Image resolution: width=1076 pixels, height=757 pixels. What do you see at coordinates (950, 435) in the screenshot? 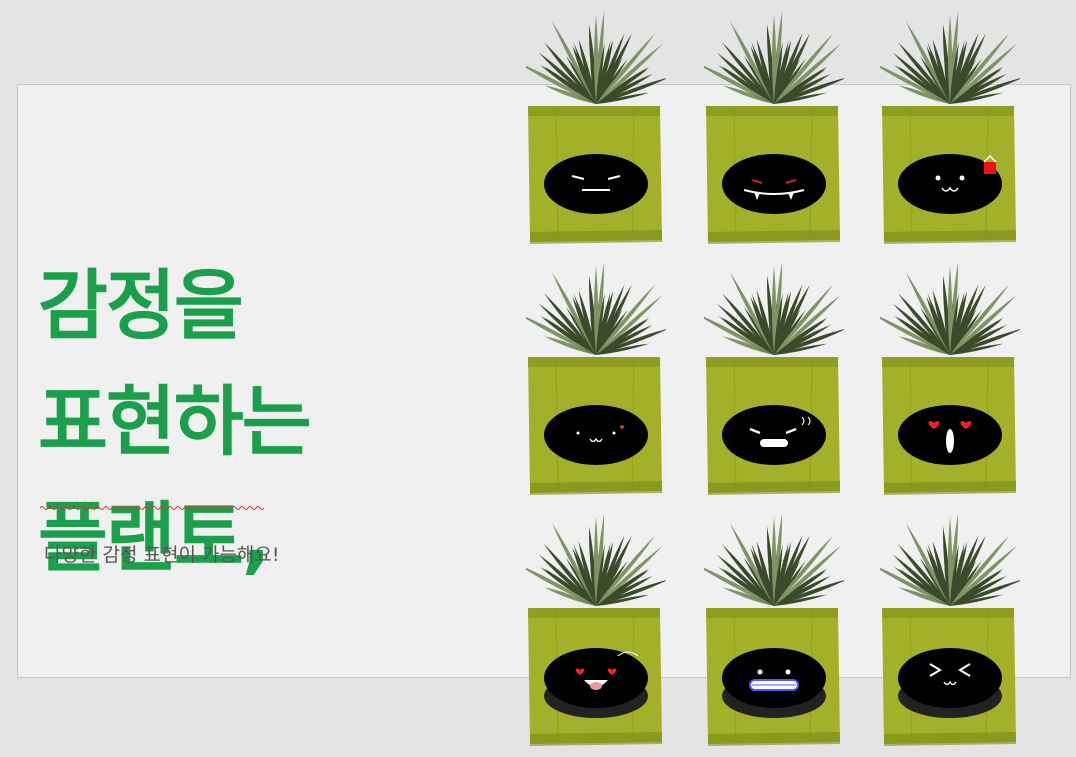
I see `face-love-surprised` at bounding box center [950, 435].